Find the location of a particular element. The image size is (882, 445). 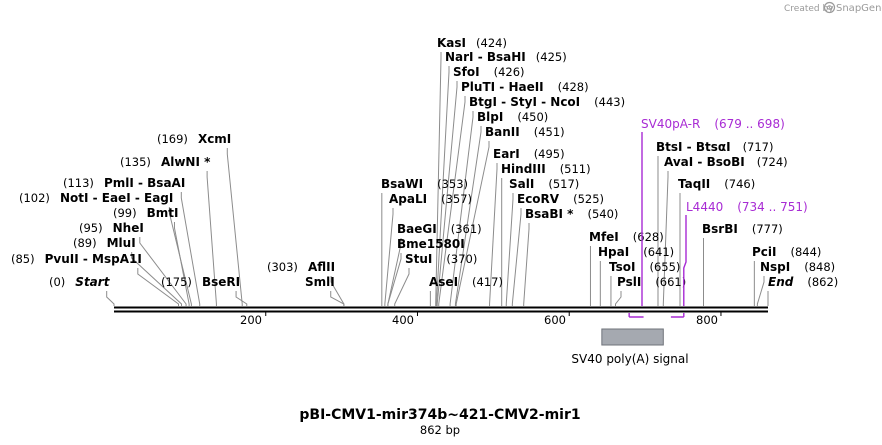

feature-label-sv40-polya: SV40 poly(A) signal is located at coordinates (629, 359).